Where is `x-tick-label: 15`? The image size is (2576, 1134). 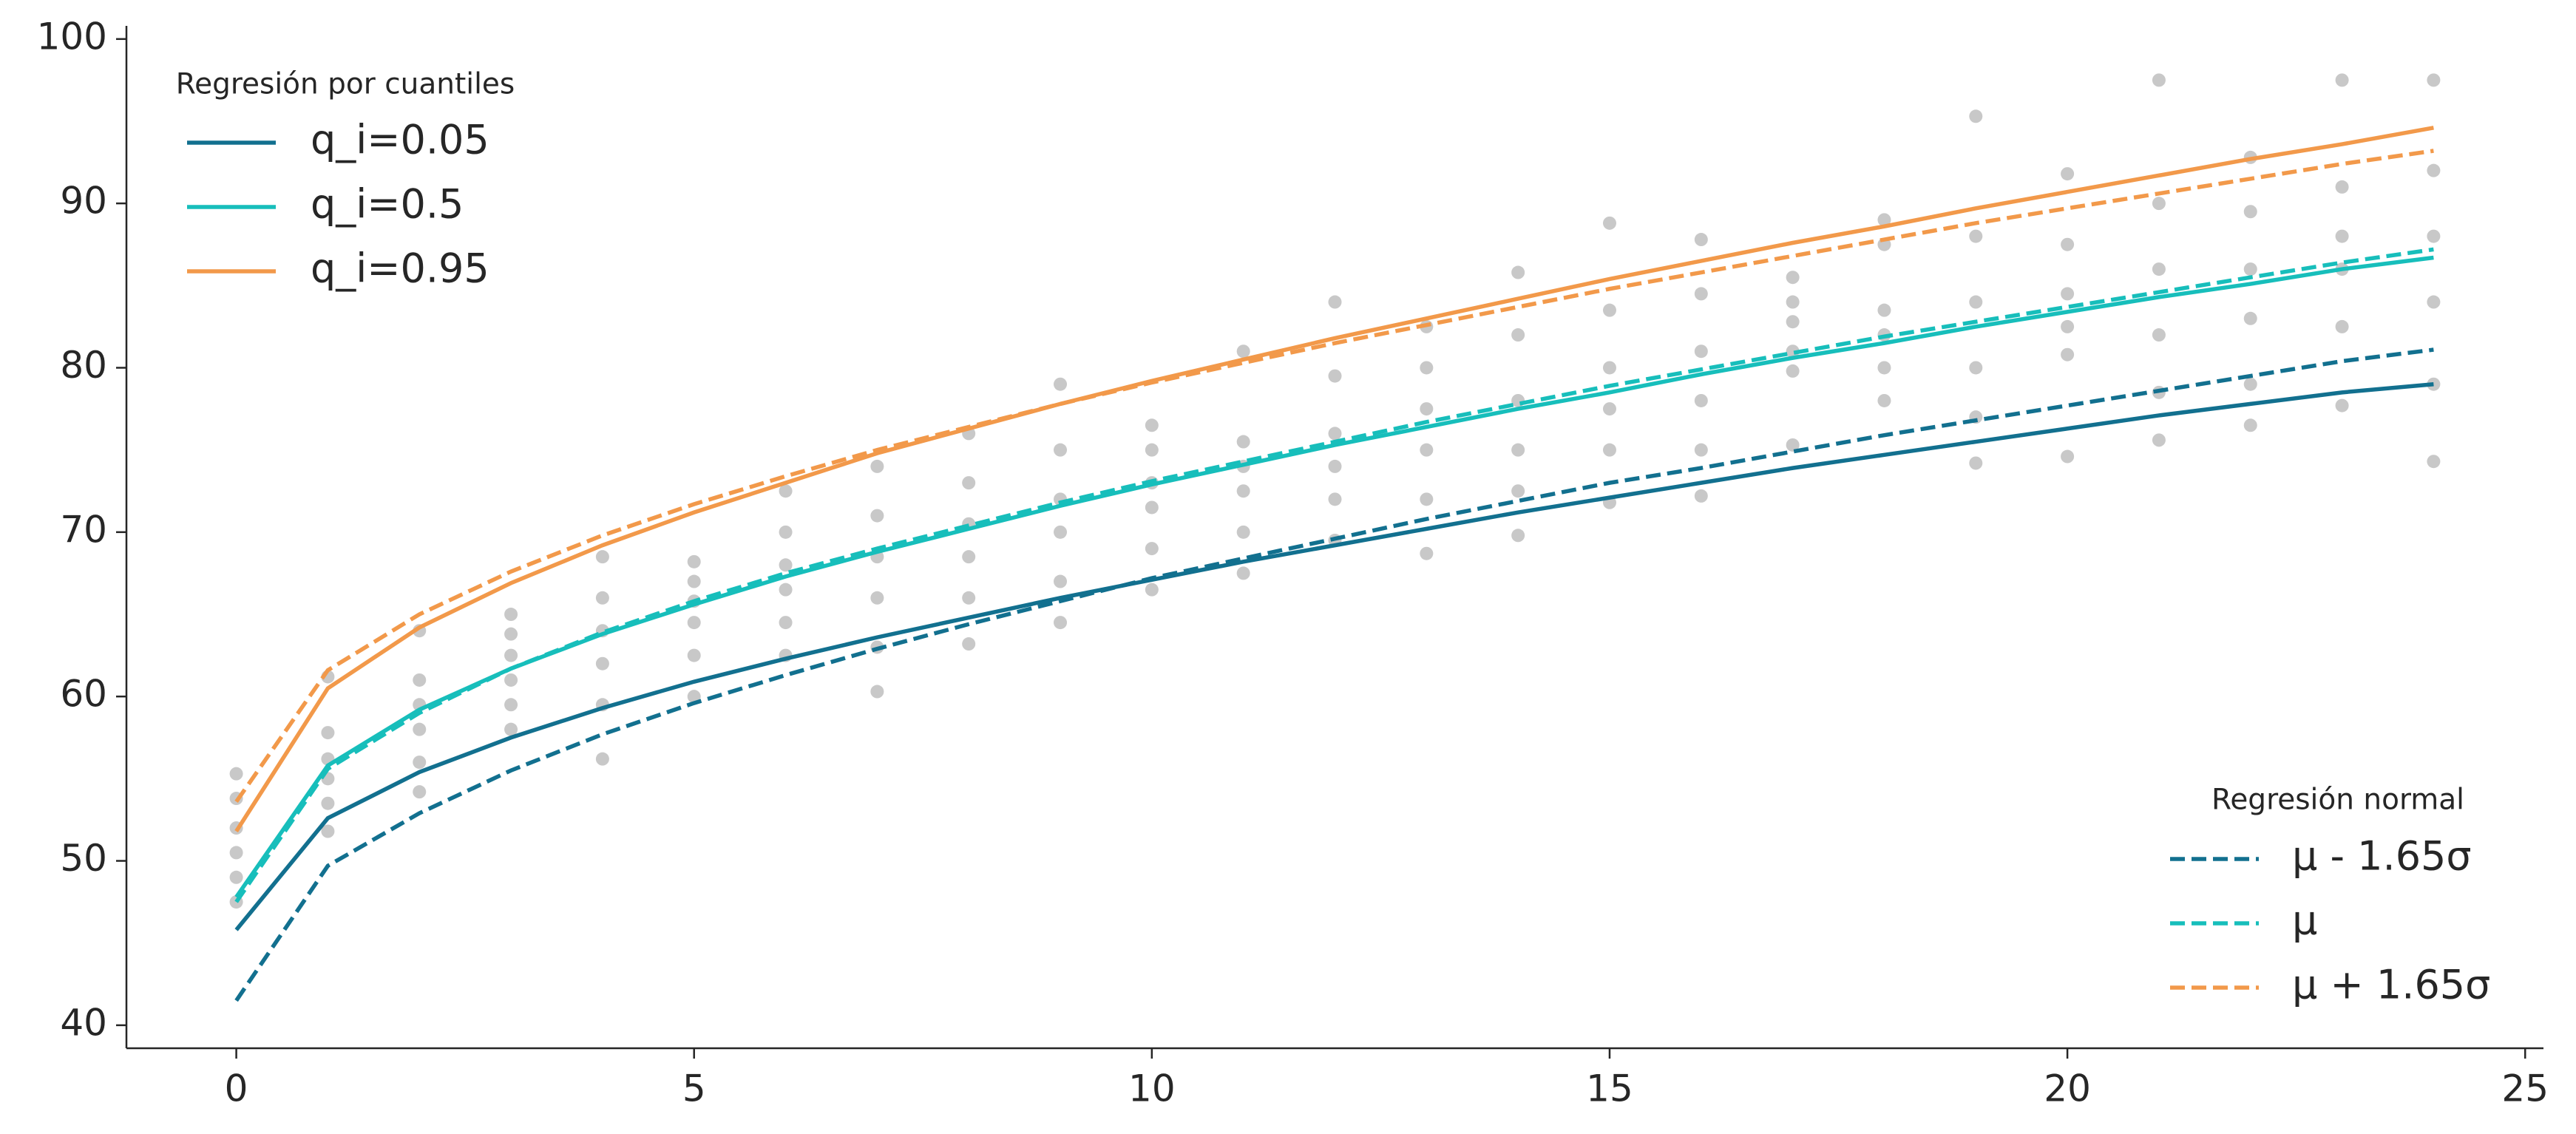 x-tick-label: 15 is located at coordinates (1609, 1088).